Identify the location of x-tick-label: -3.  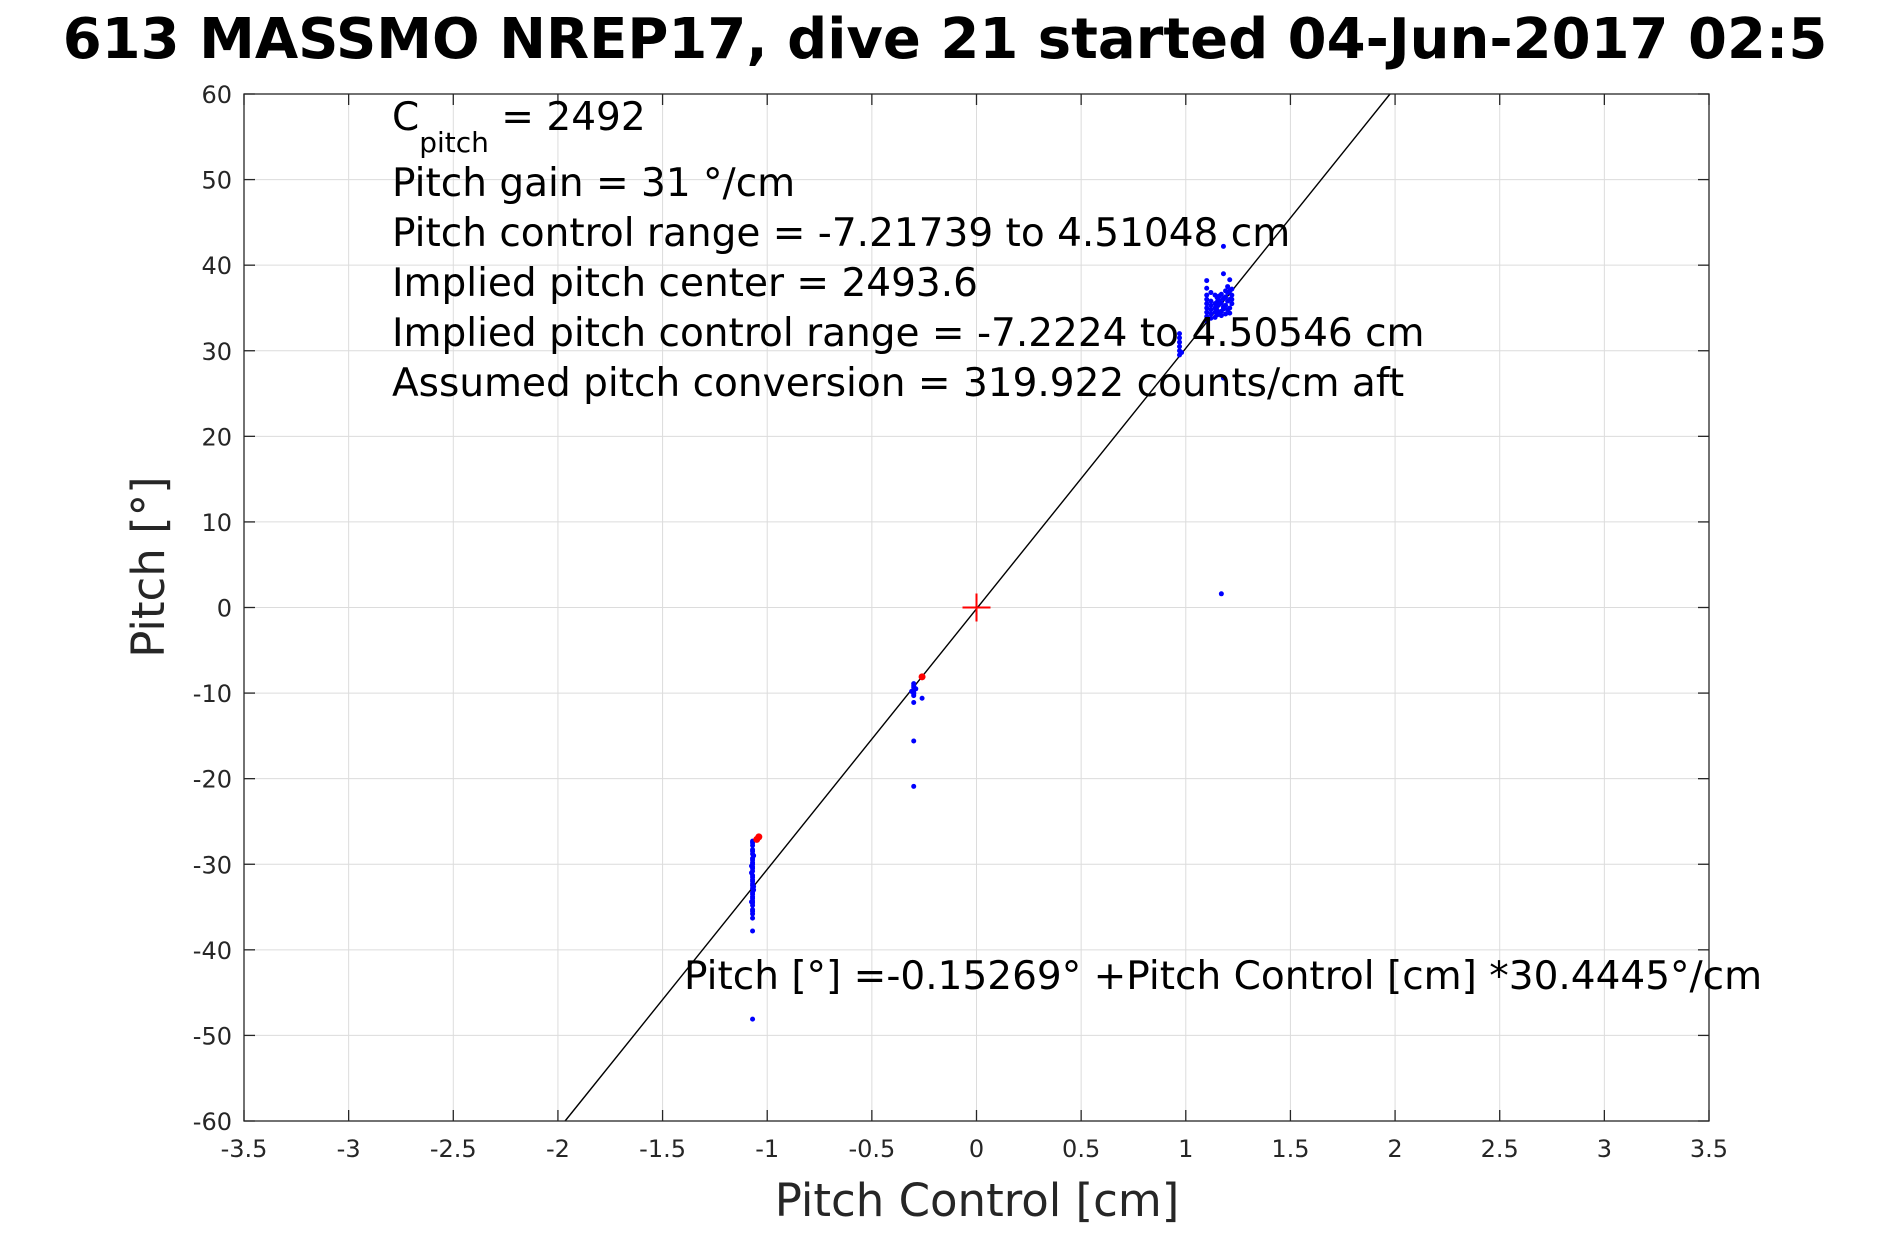
(349, 1149).